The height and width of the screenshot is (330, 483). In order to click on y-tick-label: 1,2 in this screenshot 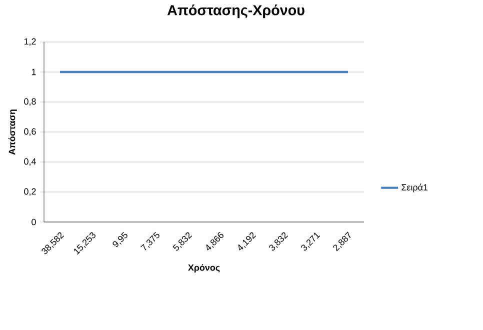, I will do `click(30, 42)`.